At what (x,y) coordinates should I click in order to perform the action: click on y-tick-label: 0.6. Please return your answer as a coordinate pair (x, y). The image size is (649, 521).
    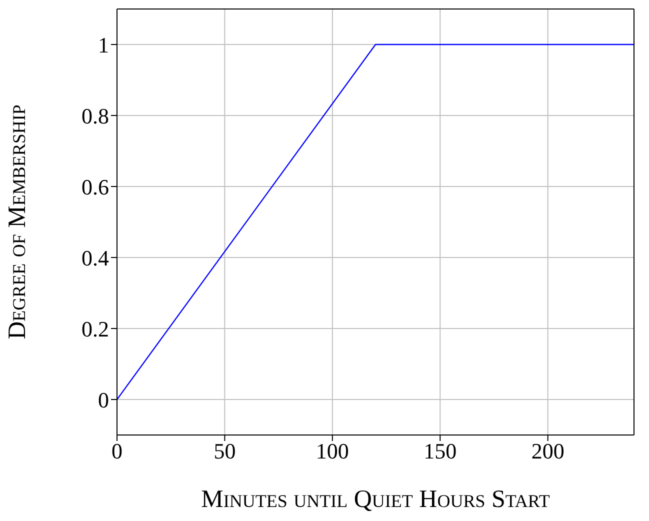
    Looking at the image, I should click on (95, 187).